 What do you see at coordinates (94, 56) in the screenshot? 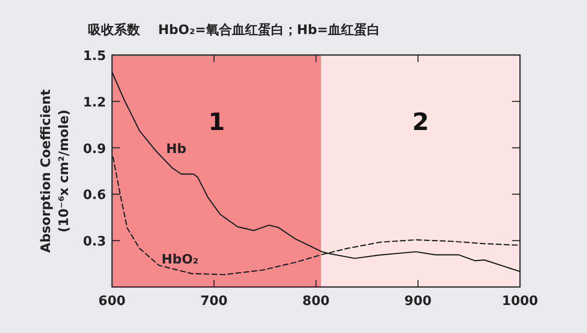
I see `y-tick-label: 1.5` at bounding box center [94, 56].